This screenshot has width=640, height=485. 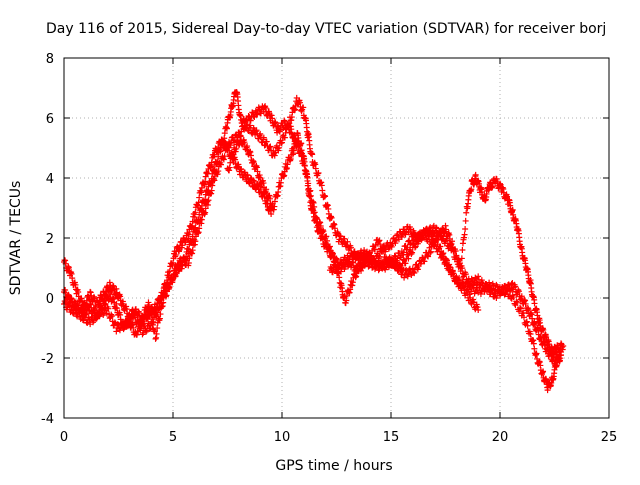 I want to click on x-tick-label: 25, so click(x=609, y=437).